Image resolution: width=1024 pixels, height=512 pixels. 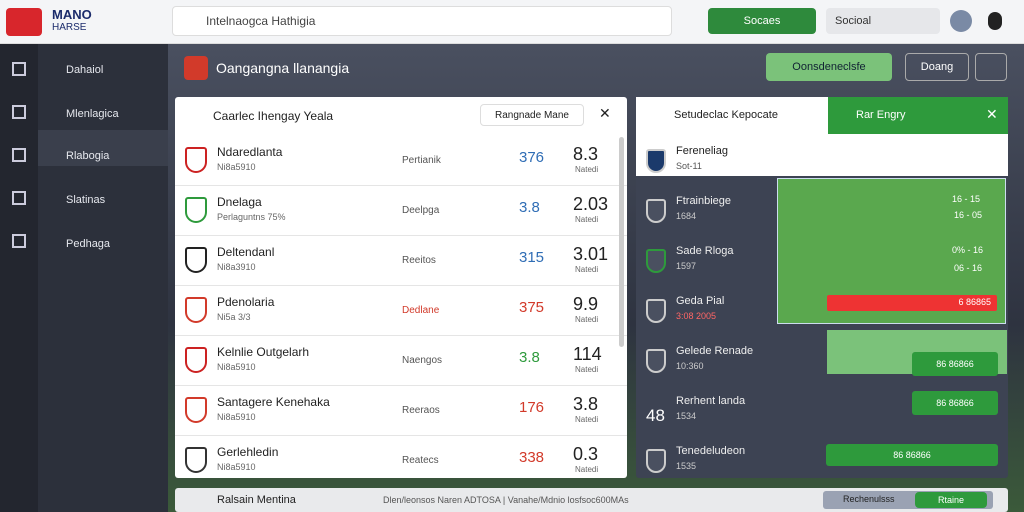 What do you see at coordinates (85, 70) in the screenshot?
I see `nav-item: Dahaiol` at bounding box center [85, 70].